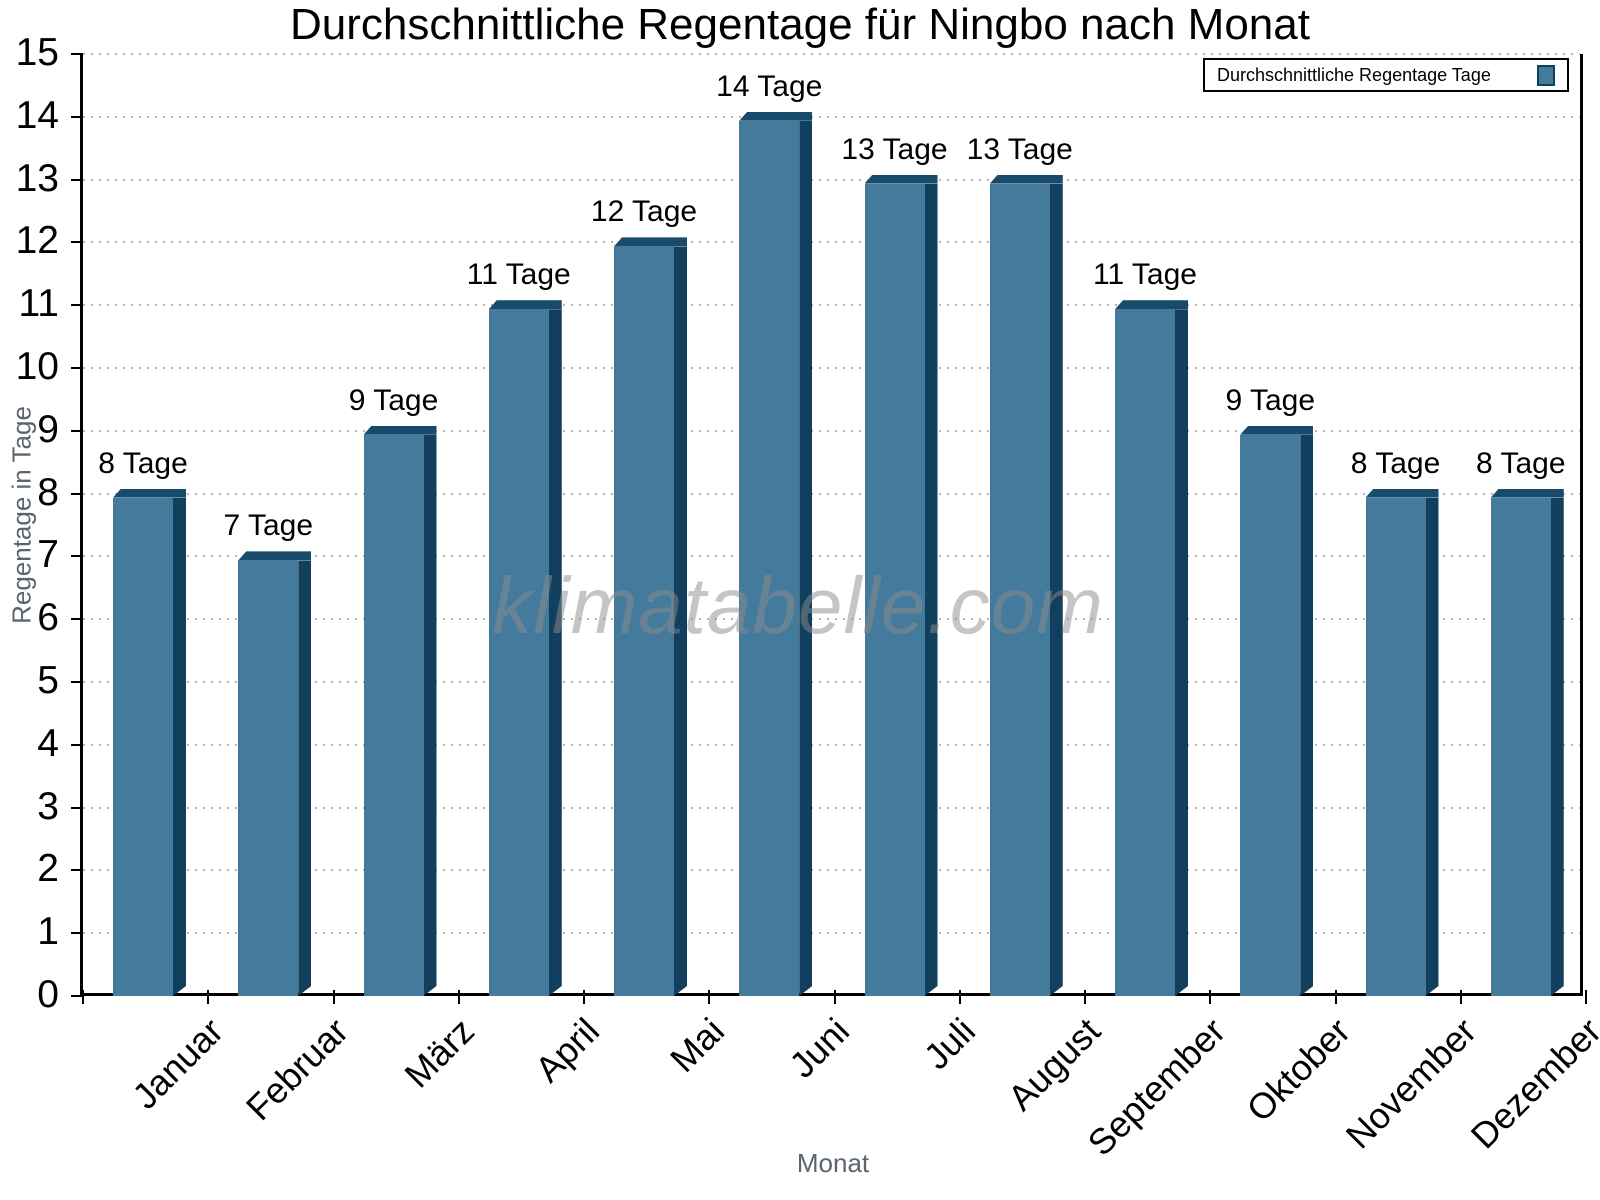 The width and height of the screenshot is (1600, 1200). Describe the element at coordinates (37, 53) in the screenshot. I see `y-axis-tick-label: 15` at that location.